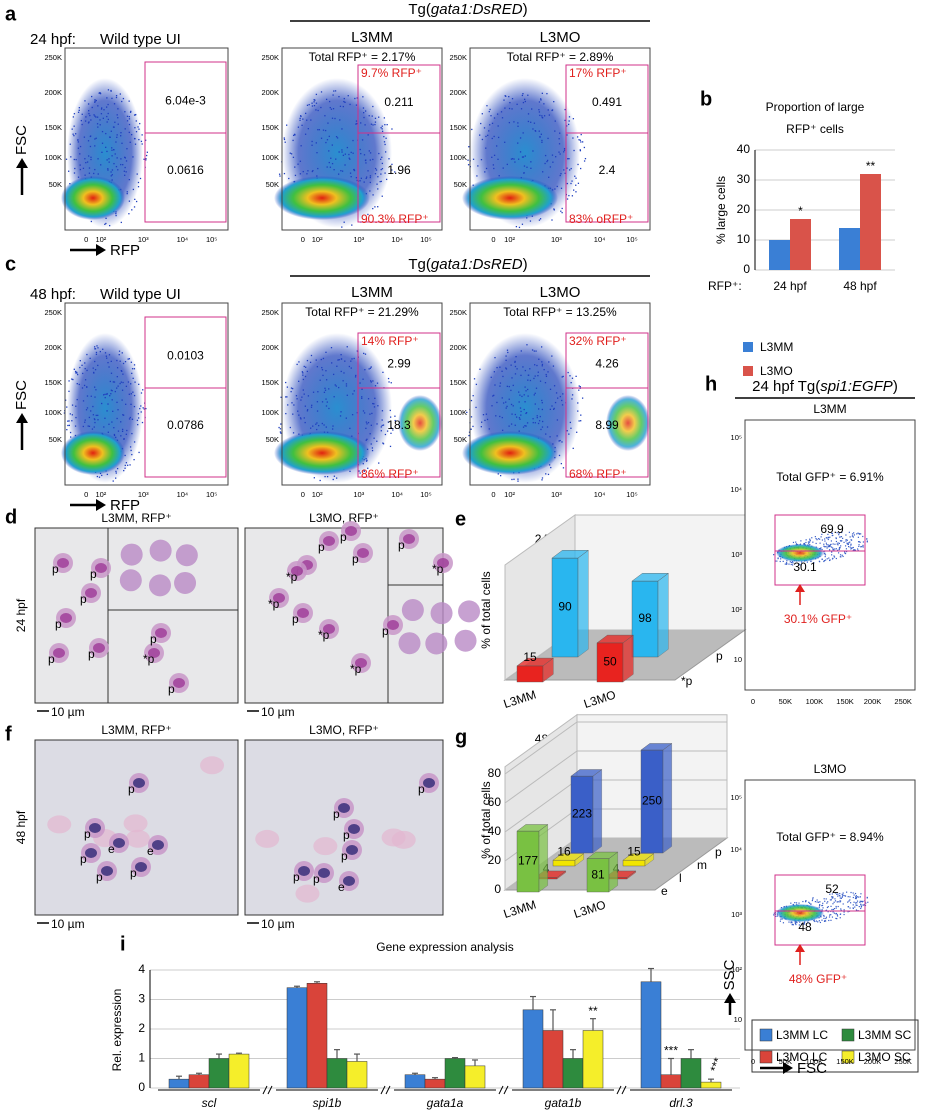 The width and height of the screenshot is (926, 1120). What do you see at coordinates (884, 1057) in the screenshot?
I see `legend-label: L3MO SC` at bounding box center [884, 1057].